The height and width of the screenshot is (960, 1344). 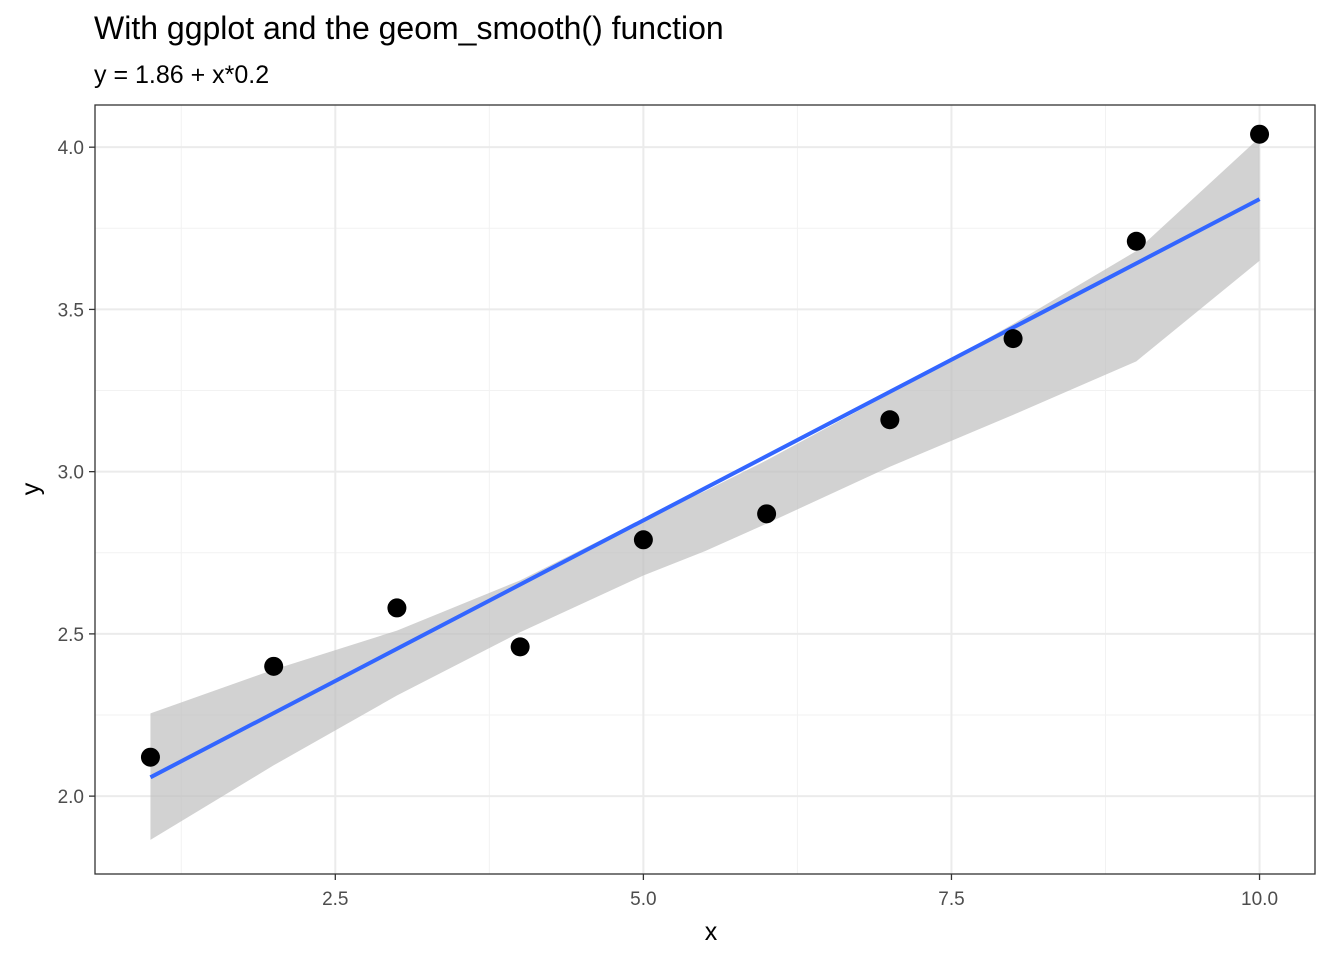 I want to click on x-axis-ticks: 2.5 5.0 7.5 10.0, so click(x=800, y=892).